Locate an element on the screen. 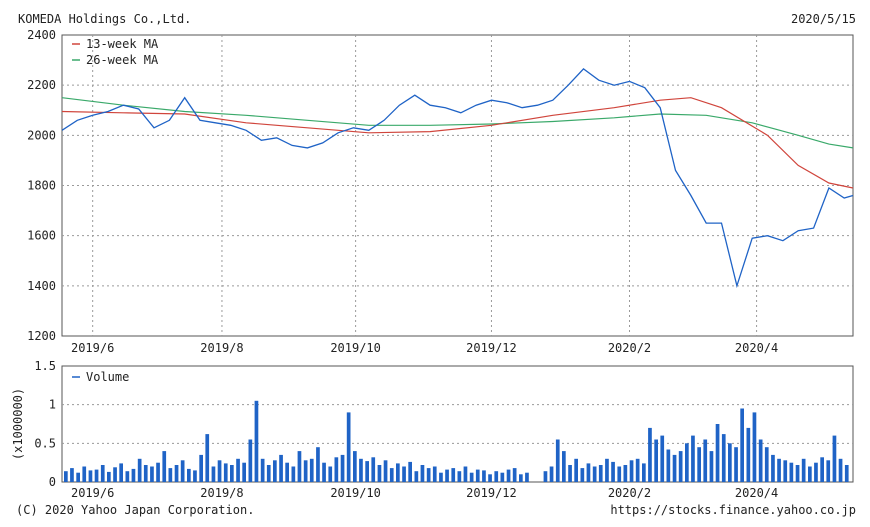  price-x-tick-label: 2020/4 is located at coordinates (756, 348).